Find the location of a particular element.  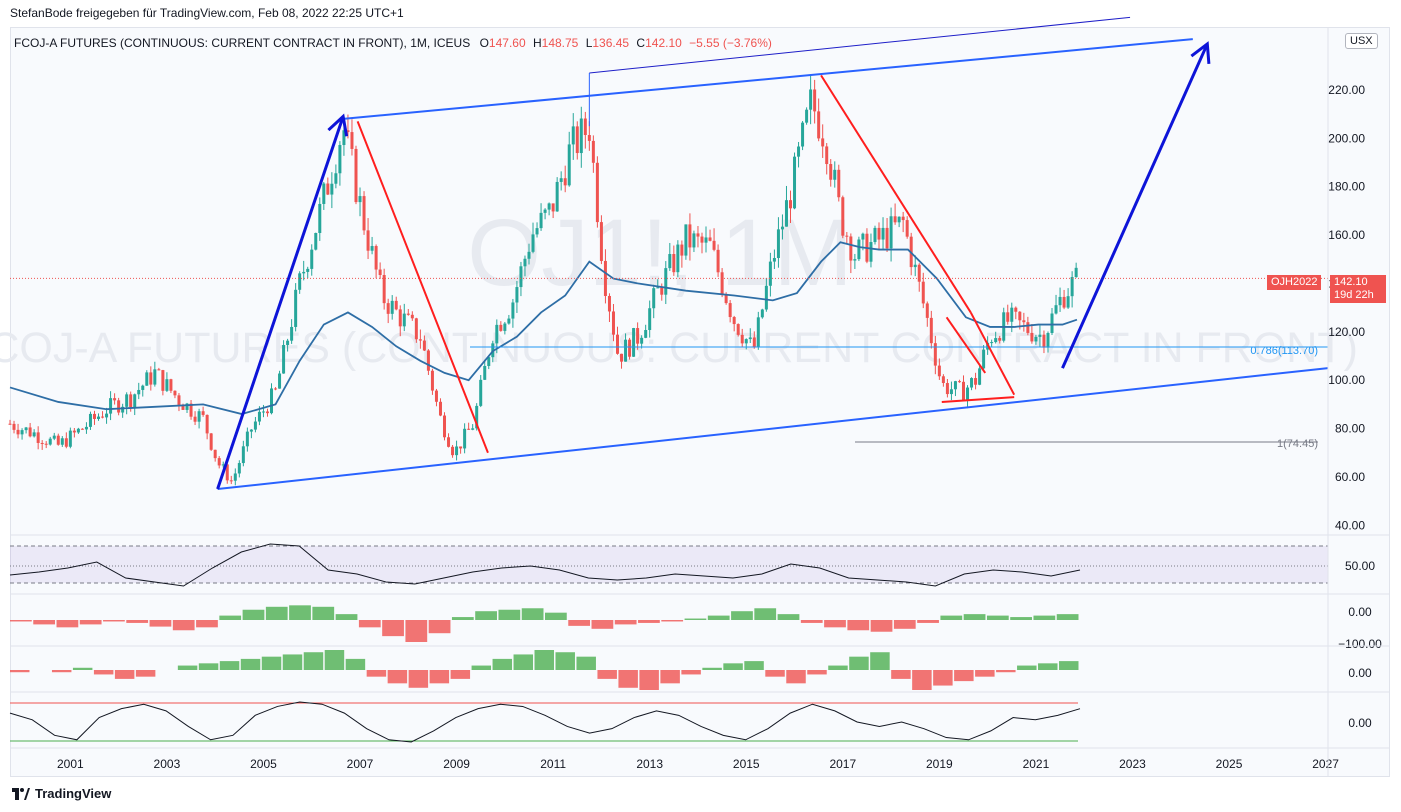

symbol-badge: OJH2022 is located at coordinates (1294, 282).